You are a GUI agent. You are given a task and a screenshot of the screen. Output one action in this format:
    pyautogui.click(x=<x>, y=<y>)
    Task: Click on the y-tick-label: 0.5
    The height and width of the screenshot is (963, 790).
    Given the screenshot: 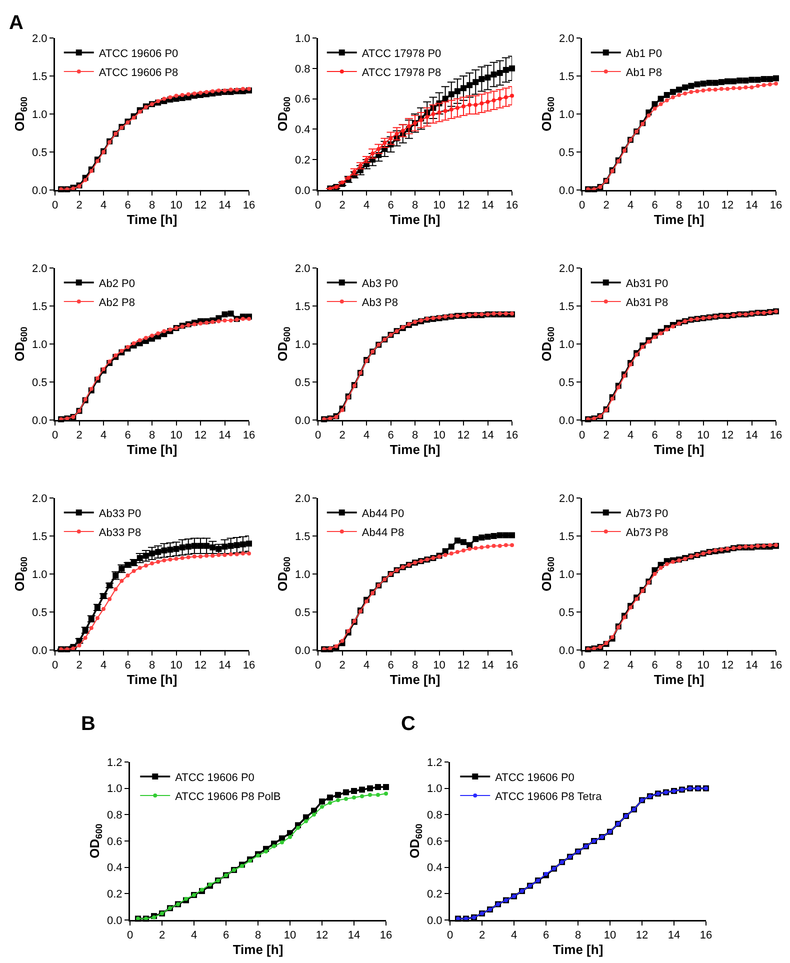 What is the action you would take?
    pyautogui.click(x=40, y=382)
    